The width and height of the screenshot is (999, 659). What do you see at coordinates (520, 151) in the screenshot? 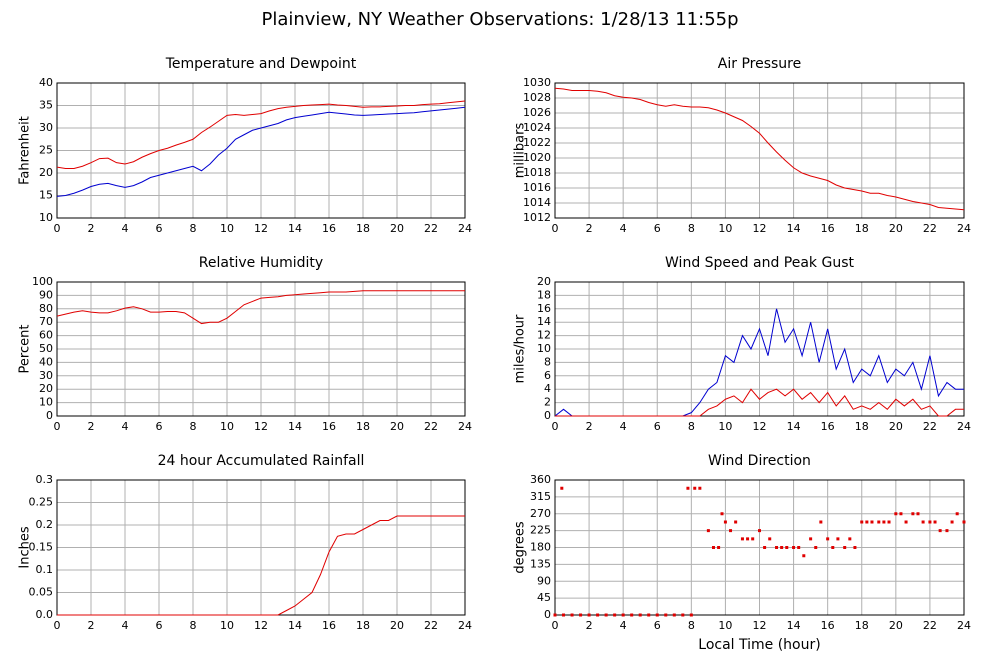
I see `y-axis-label: millibars` at bounding box center [520, 151].